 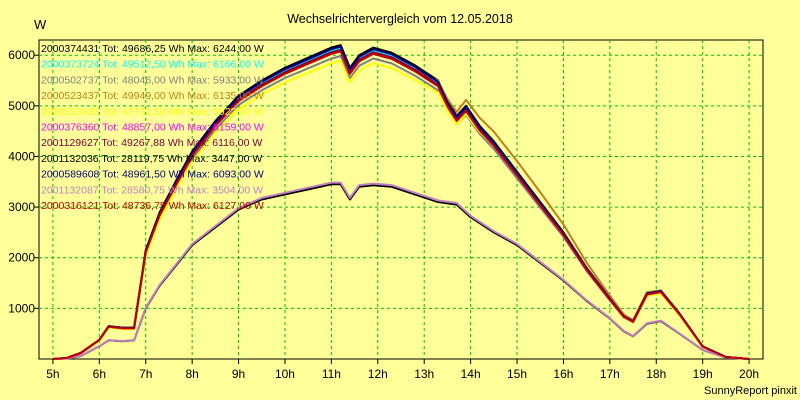 What do you see at coordinates (21, 55) in the screenshot?
I see `y-tick-label: 6000` at bounding box center [21, 55].